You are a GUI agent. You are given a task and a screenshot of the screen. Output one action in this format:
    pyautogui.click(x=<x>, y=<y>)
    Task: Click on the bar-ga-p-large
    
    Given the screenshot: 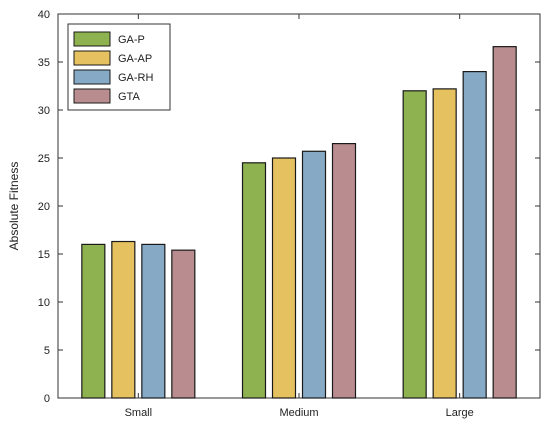 What is the action you would take?
    pyautogui.click(x=414, y=244)
    